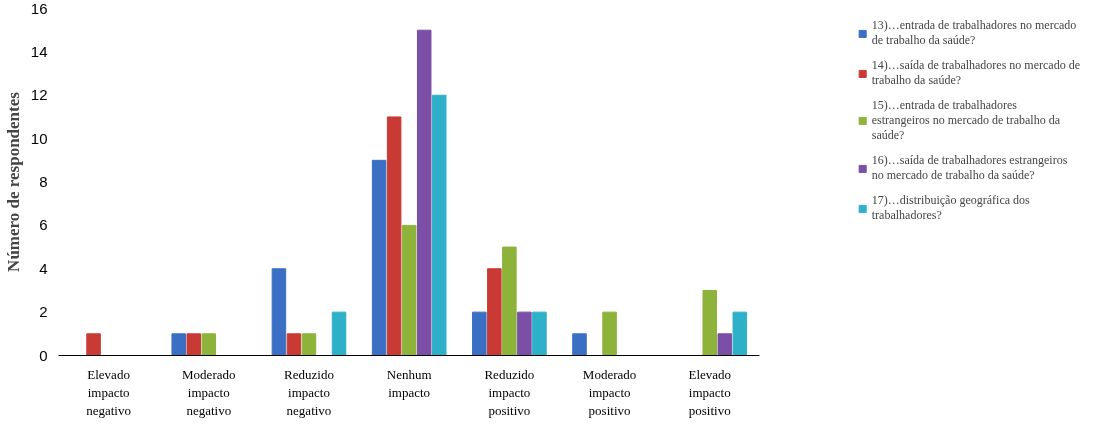  Describe the element at coordinates (974, 33) in the screenshot. I see `legend-label: 13)…entrada de trabalhadores no mercado de trabalho da saúde?` at that location.